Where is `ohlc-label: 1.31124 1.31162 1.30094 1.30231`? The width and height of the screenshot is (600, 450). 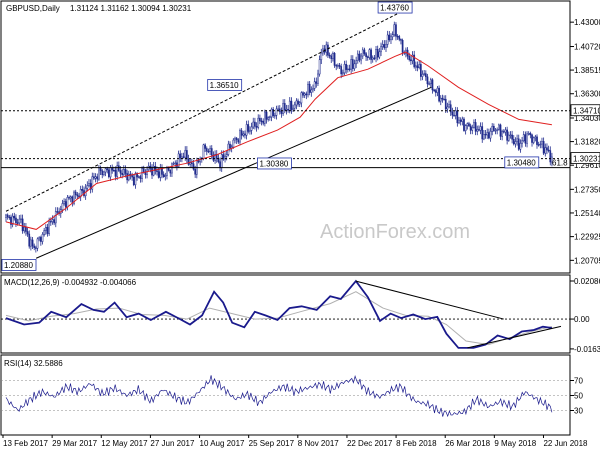 ohlc-label: 1.31124 1.31162 1.30094 1.30231 is located at coordinates (131, 8).